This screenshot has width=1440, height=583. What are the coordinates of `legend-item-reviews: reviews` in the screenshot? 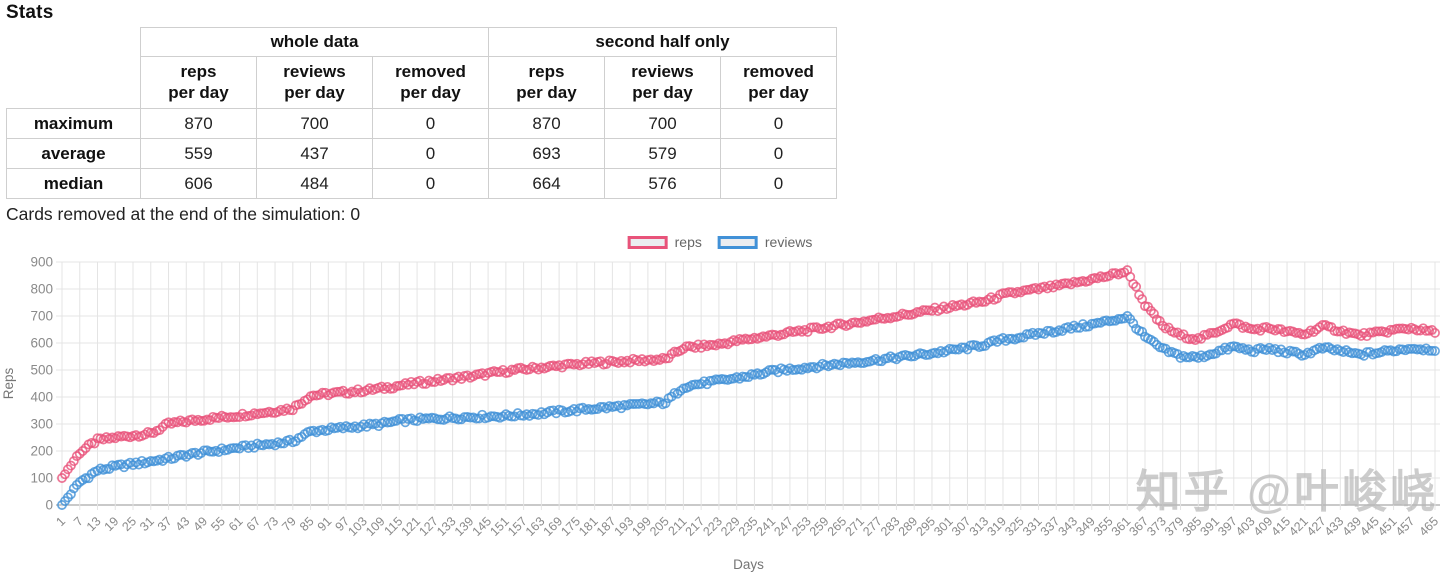 It's located at (765, 242).